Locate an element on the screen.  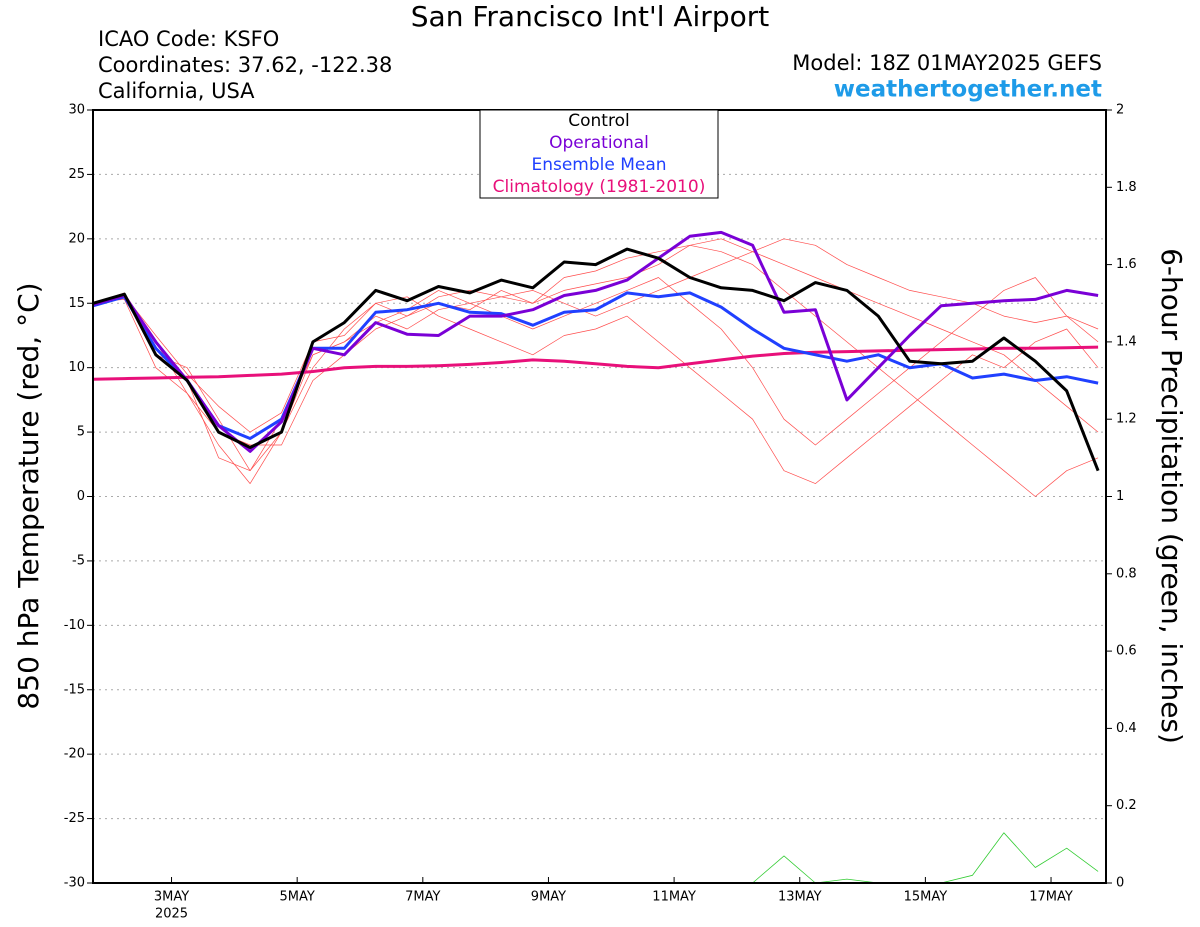
info-line: Coordinates: 37.62, -122.38 is located at coordinates (245, 65).